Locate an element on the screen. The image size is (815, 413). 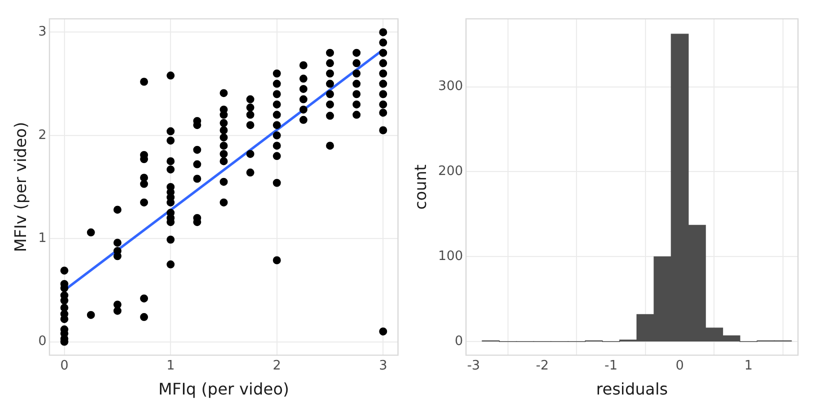
y-tick-label: 200 is located at coordinates (451, 172).